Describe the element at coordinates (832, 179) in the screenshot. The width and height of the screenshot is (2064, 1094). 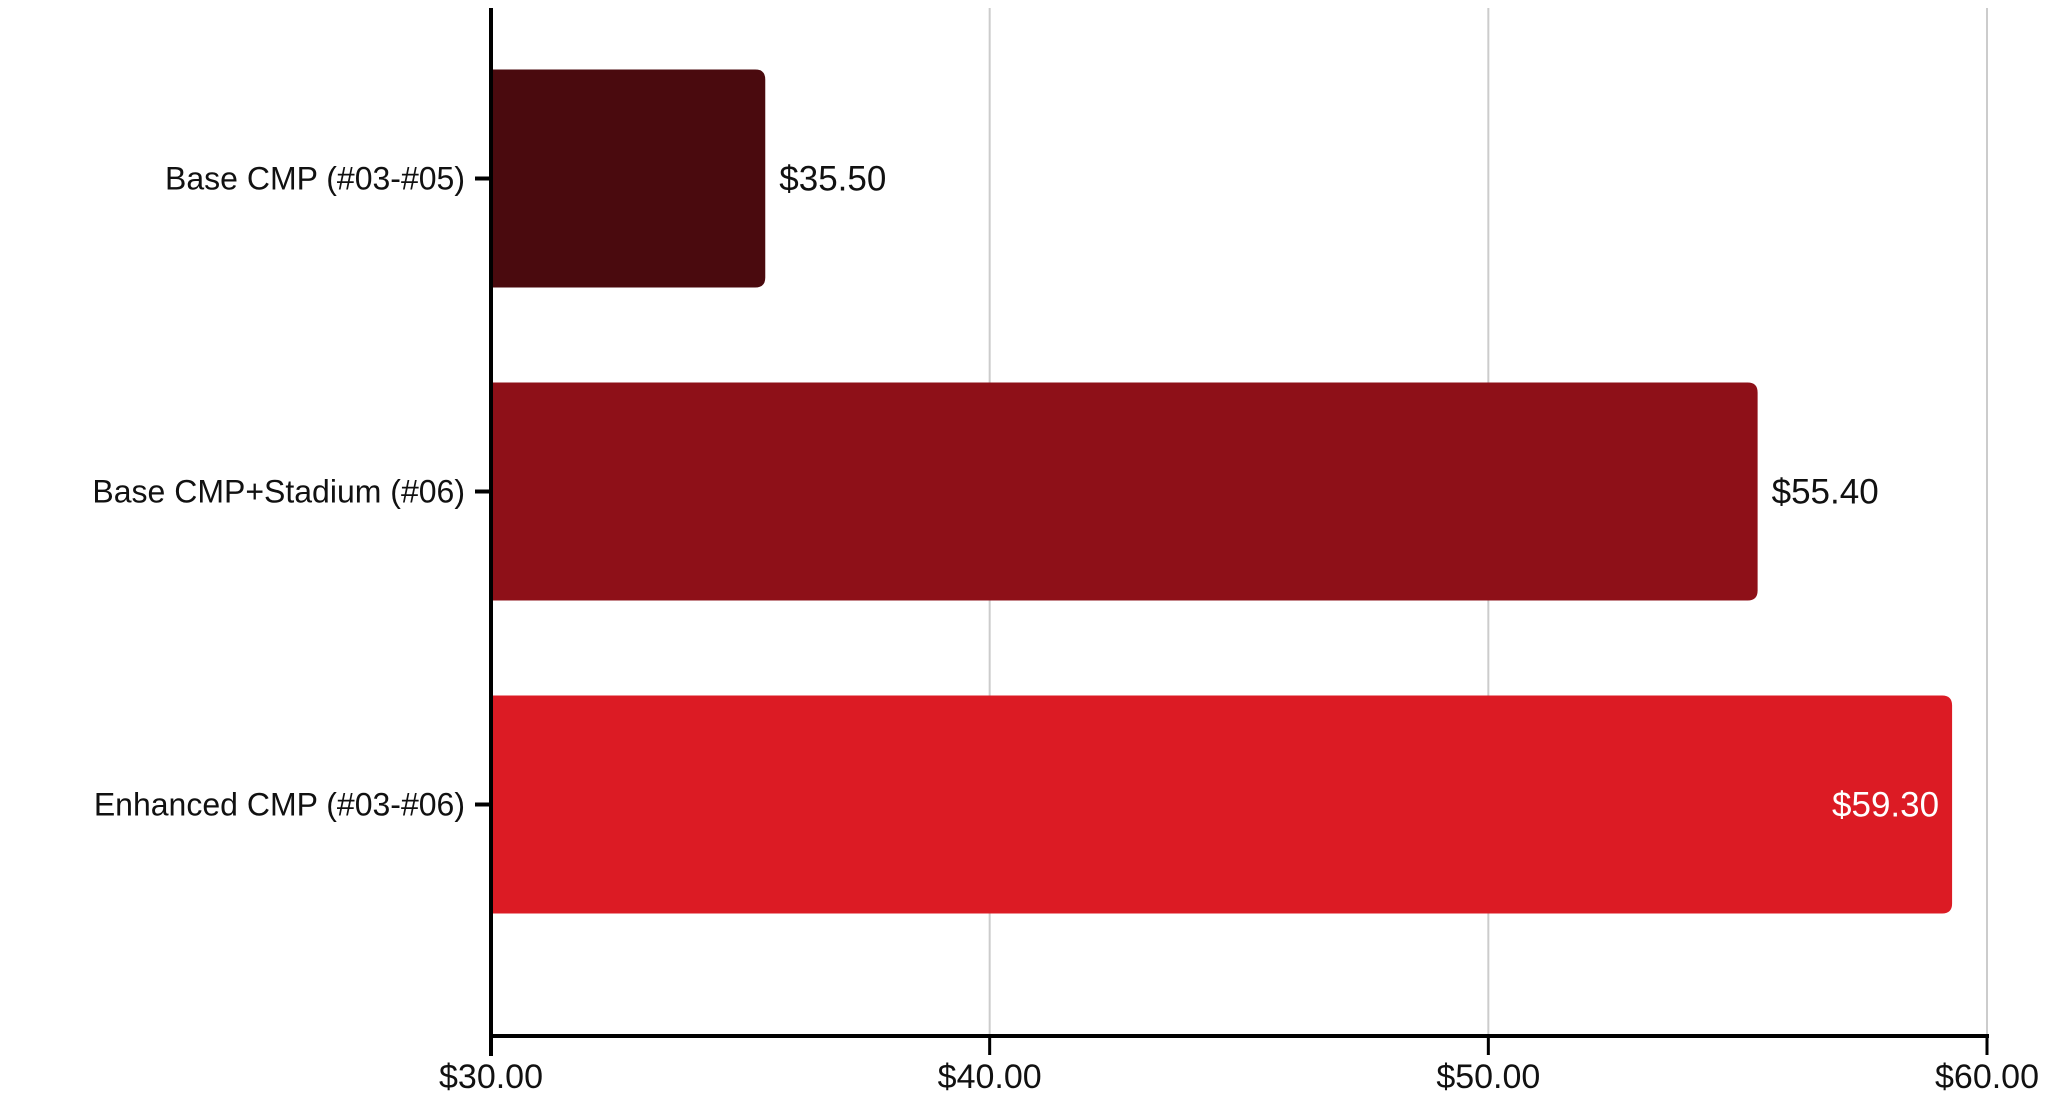
I see `data-label: $35.50` at that location.